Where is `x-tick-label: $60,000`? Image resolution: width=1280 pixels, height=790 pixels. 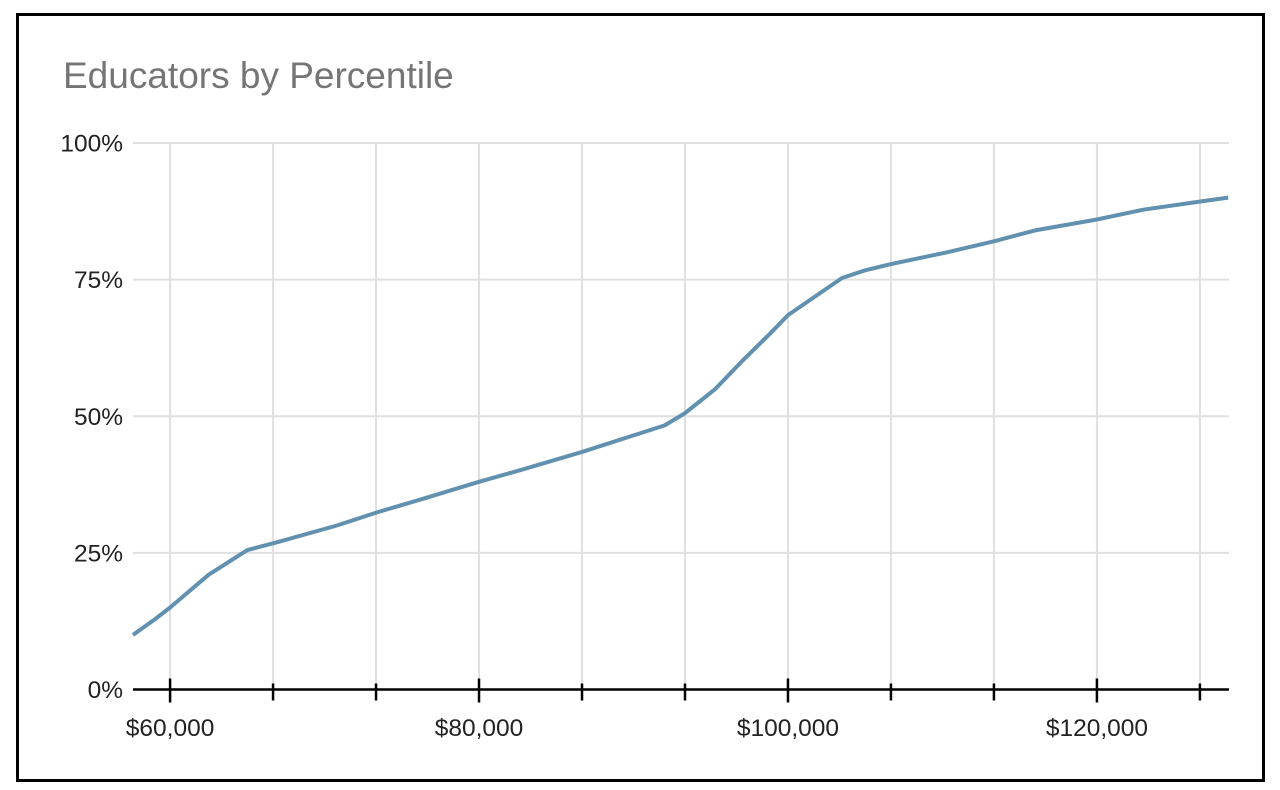
x-tick-label: $60,000 is located at coordinates (170, 728).